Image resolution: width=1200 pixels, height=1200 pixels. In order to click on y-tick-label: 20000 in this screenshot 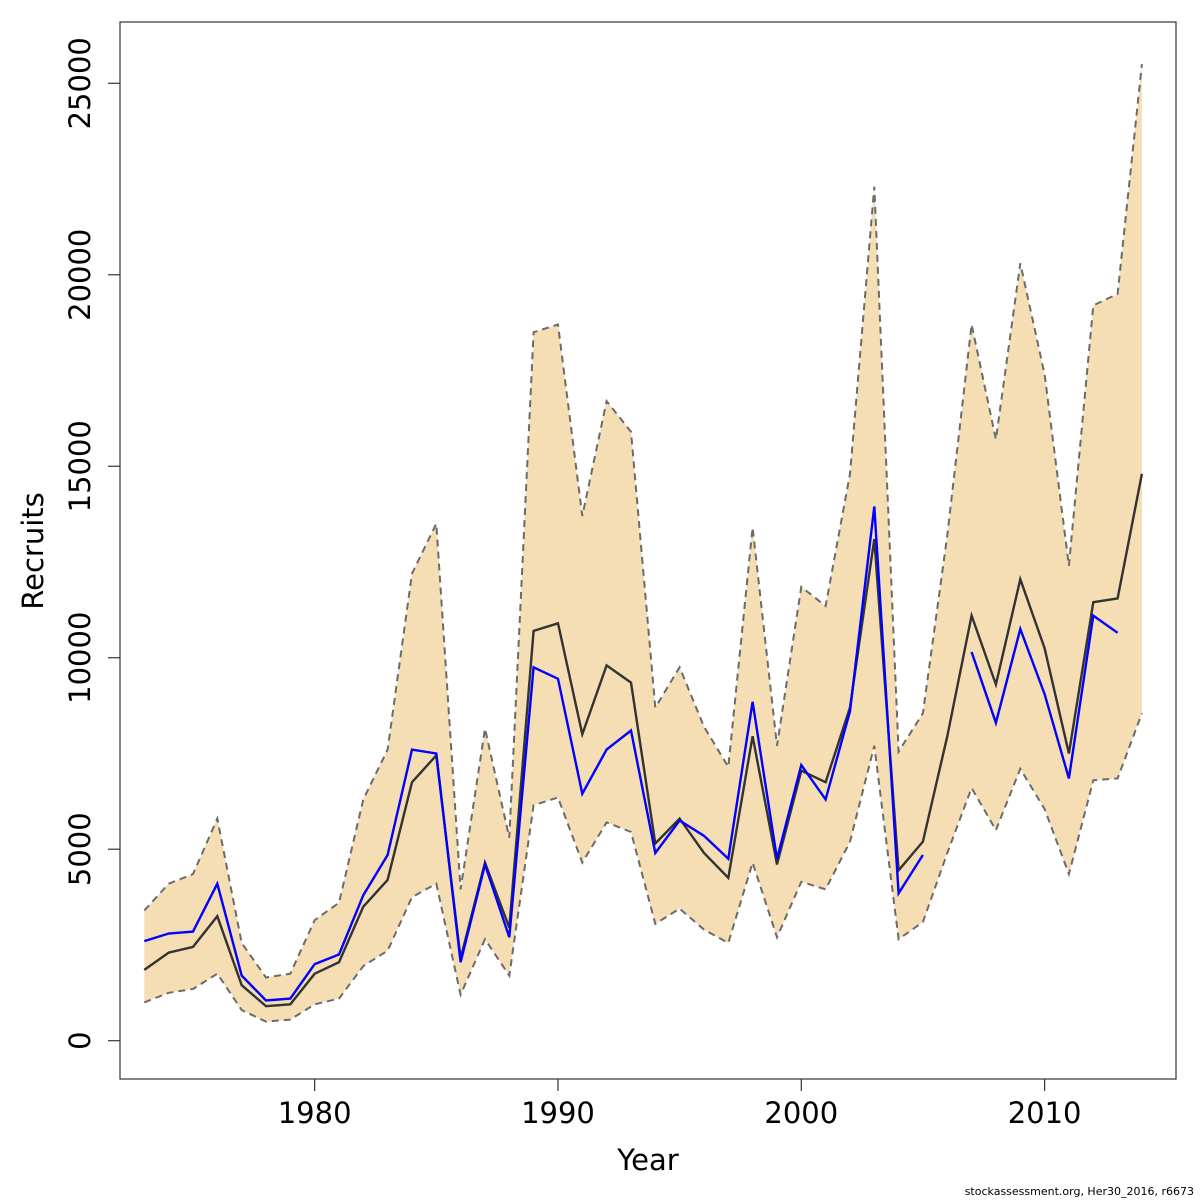, I will do `click(80, 275)`.